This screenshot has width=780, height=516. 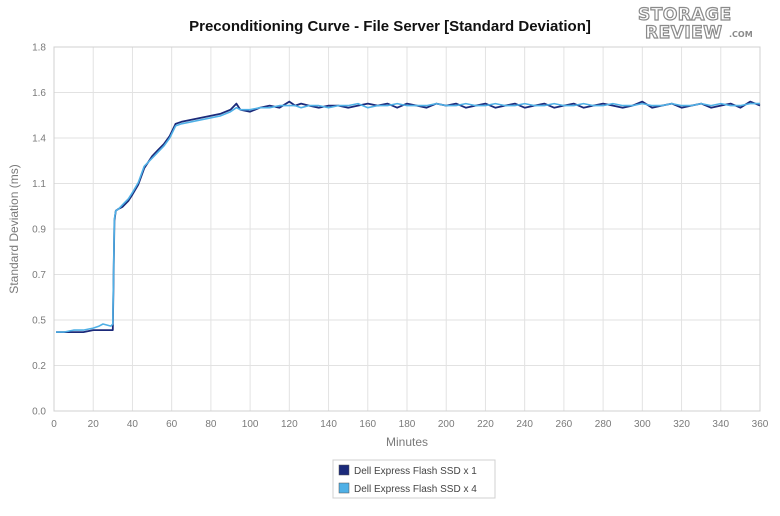 I want to click on y-tick-label: 0.7, so click(x=39, y=275).